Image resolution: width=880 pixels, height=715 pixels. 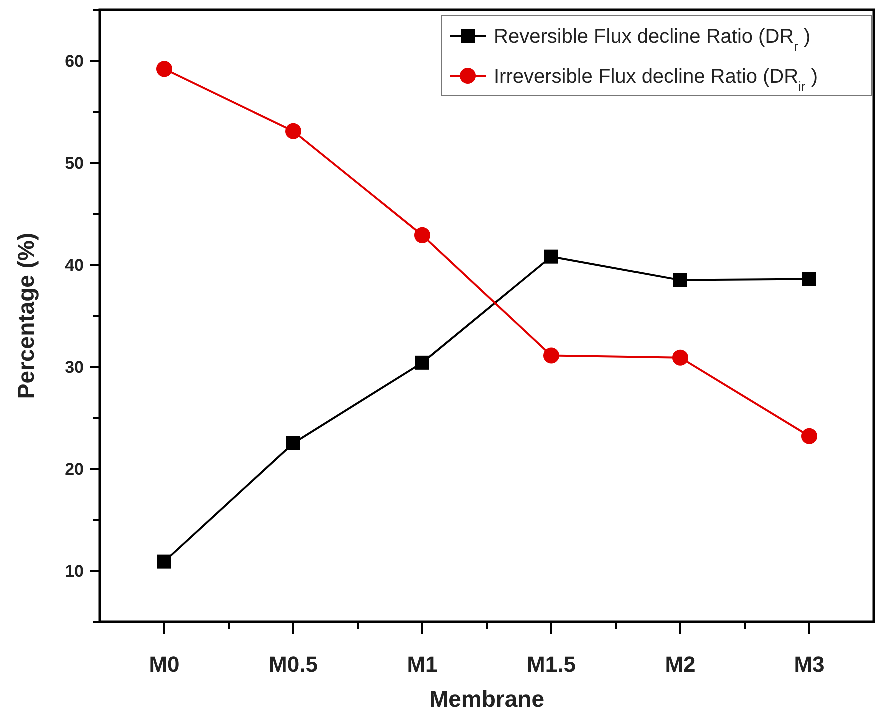 What do you see at coordinates (680, 664) in the screenshot?
I see `x-tick-label: M2` at bounding box center [680, 664].